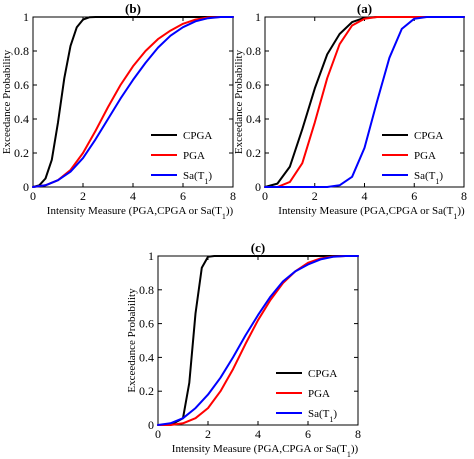 The width and height of the screenshot is (474, 459). Describe the element at coordinates (133, 8) in the screenshot. I see `chart-title: (b)` at that location.